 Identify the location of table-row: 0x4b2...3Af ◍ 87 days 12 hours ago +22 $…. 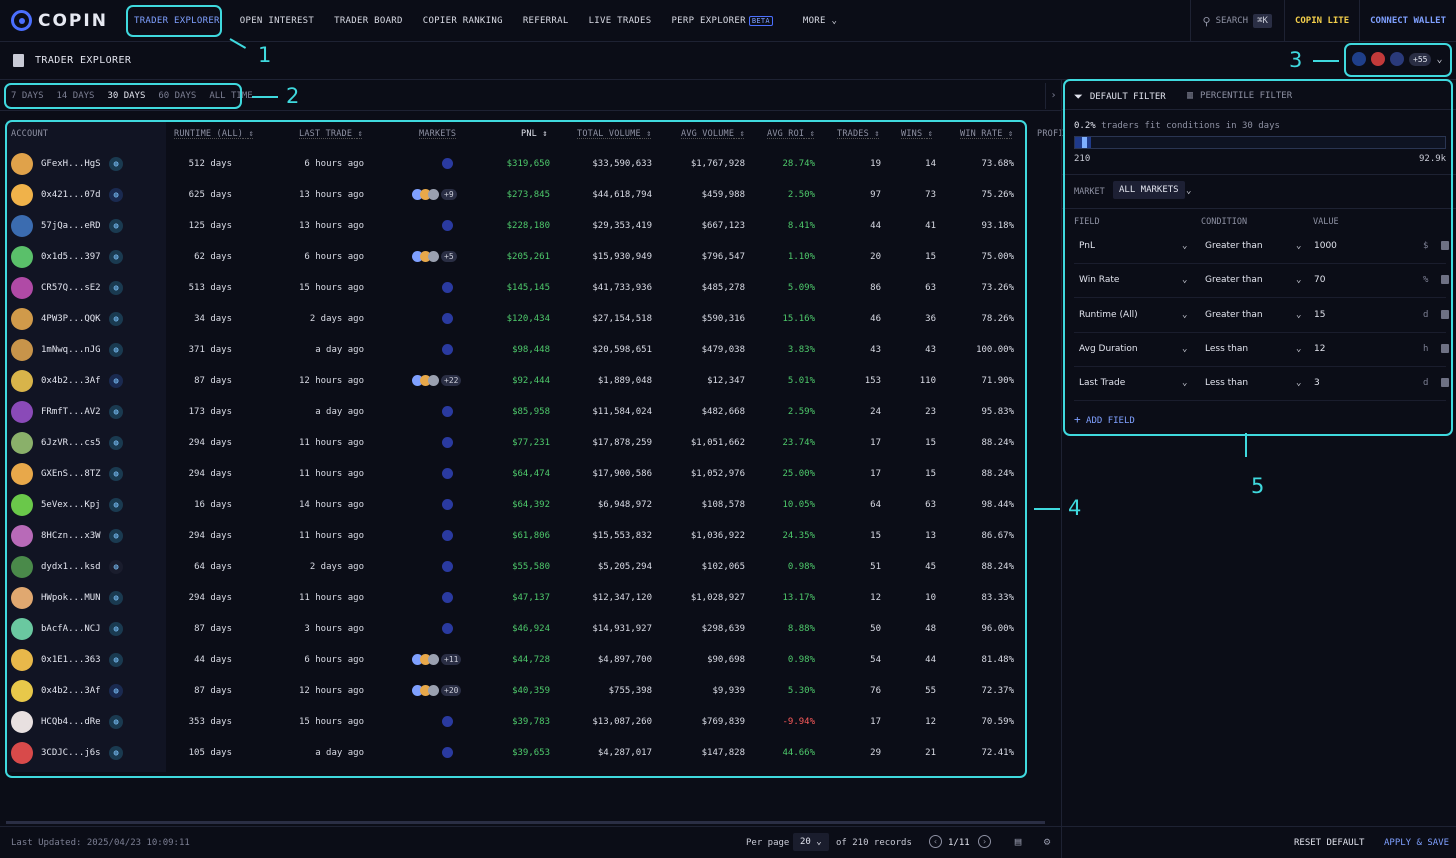
(534, 381).